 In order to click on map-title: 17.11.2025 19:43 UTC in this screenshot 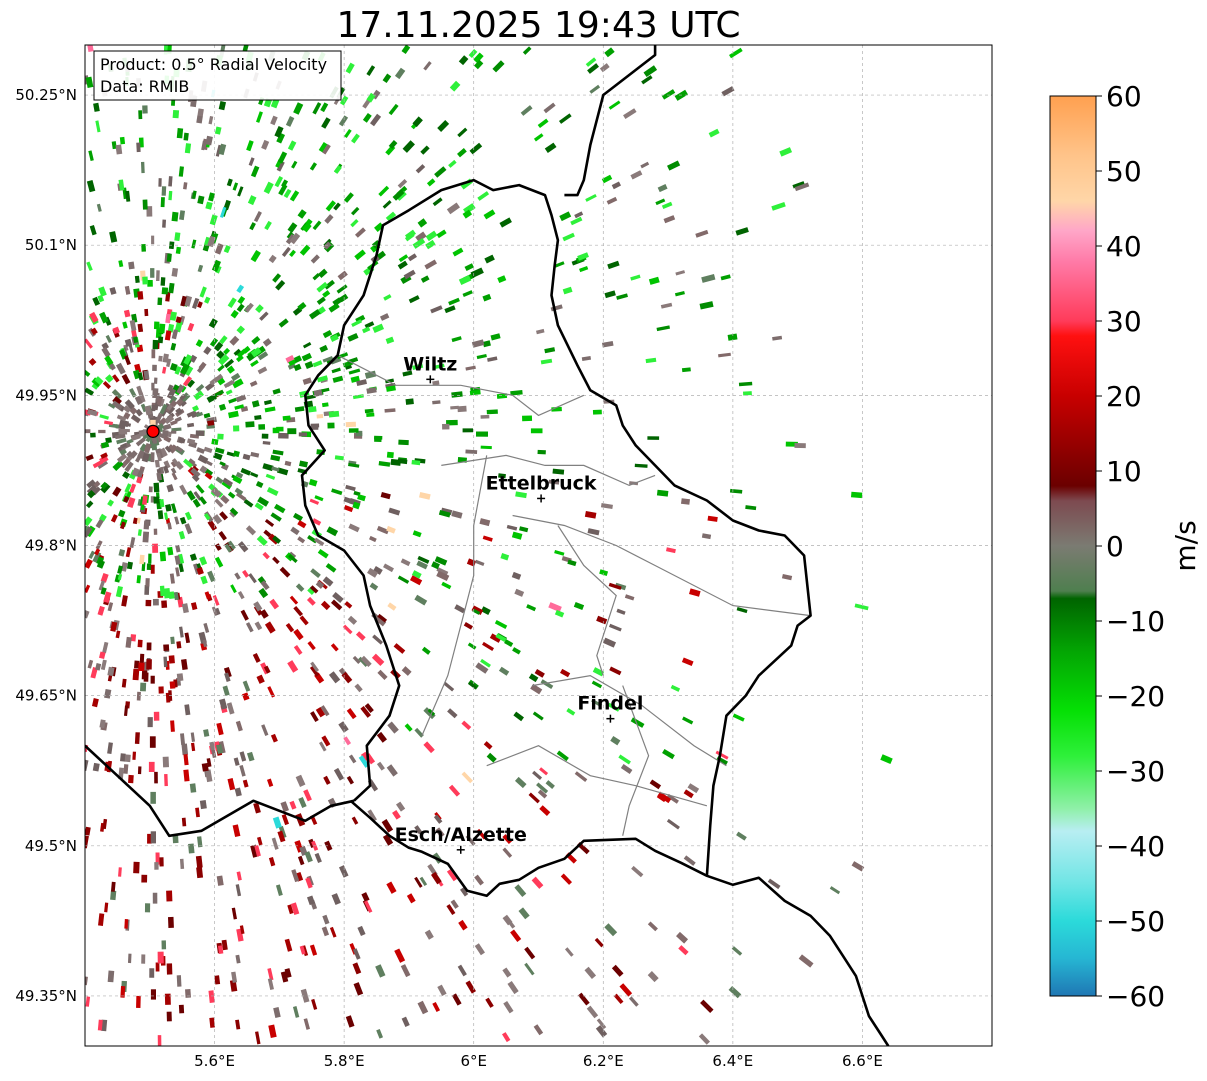, I will do `click(538, 25)`.